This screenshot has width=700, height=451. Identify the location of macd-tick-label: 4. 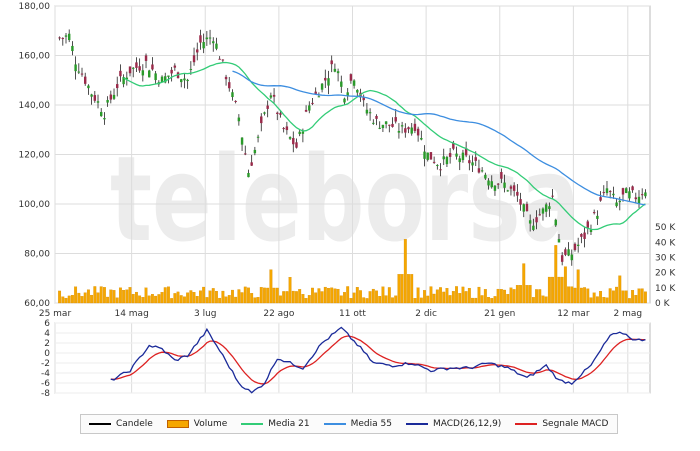
(47, 334).